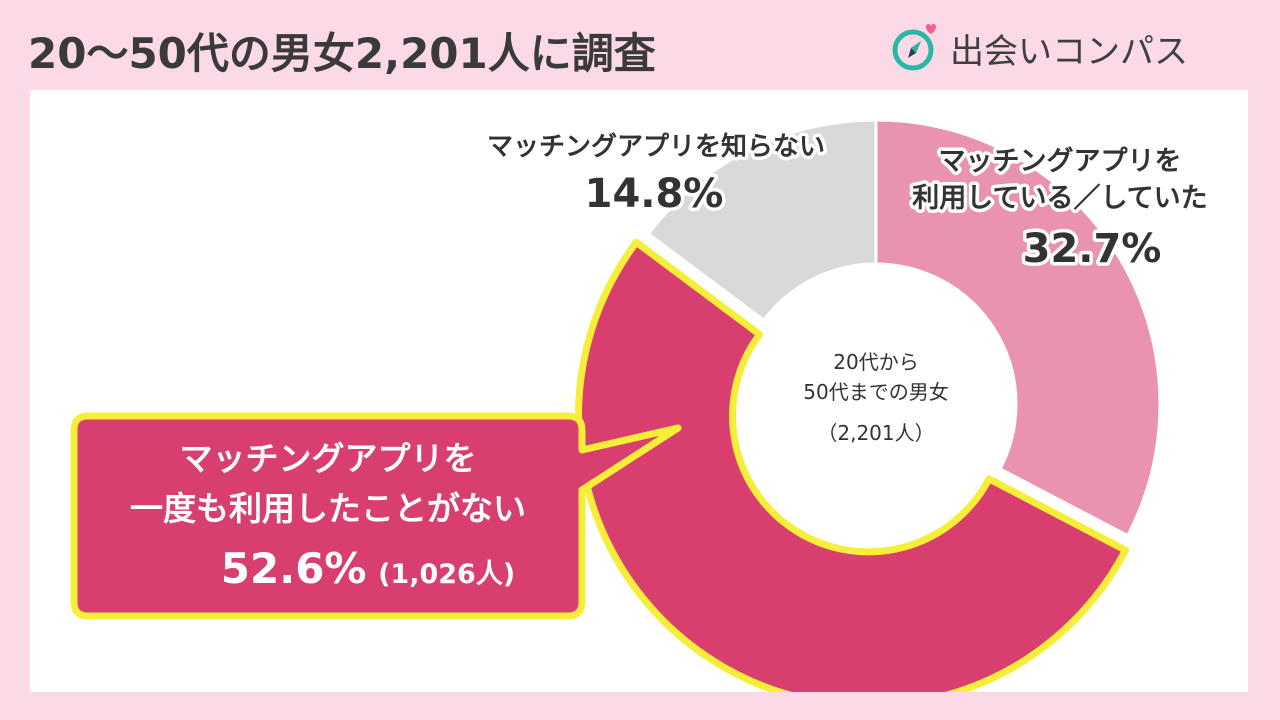 The width and height of the screenshot is (1280, 720). Describe the element at coordinates (1060, 161) in the screenshot. I see `label-used-line1: マッチングアプリを` at that location.